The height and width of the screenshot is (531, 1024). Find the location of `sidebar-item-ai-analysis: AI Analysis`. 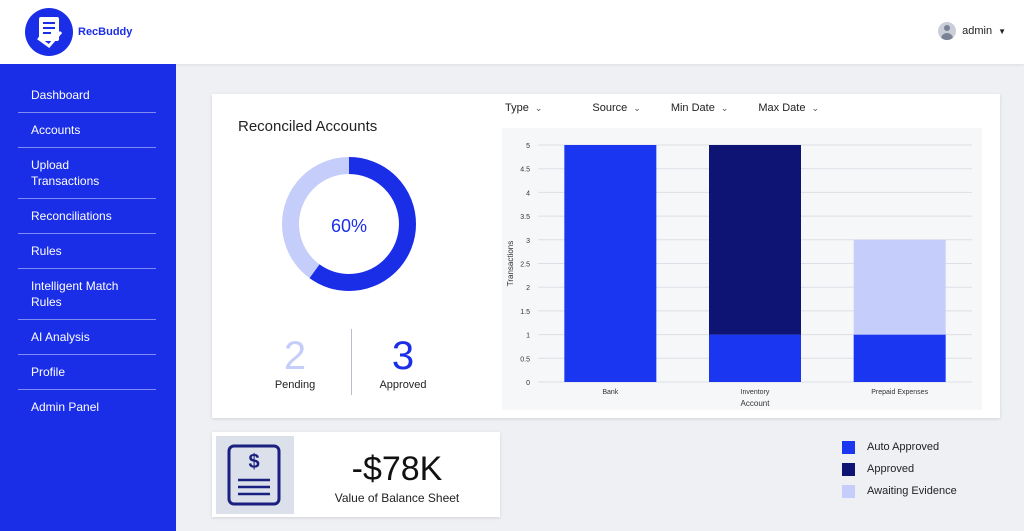

sidebar-item-ai-analysis: AI Analysis is located at coordinates (87, 337).